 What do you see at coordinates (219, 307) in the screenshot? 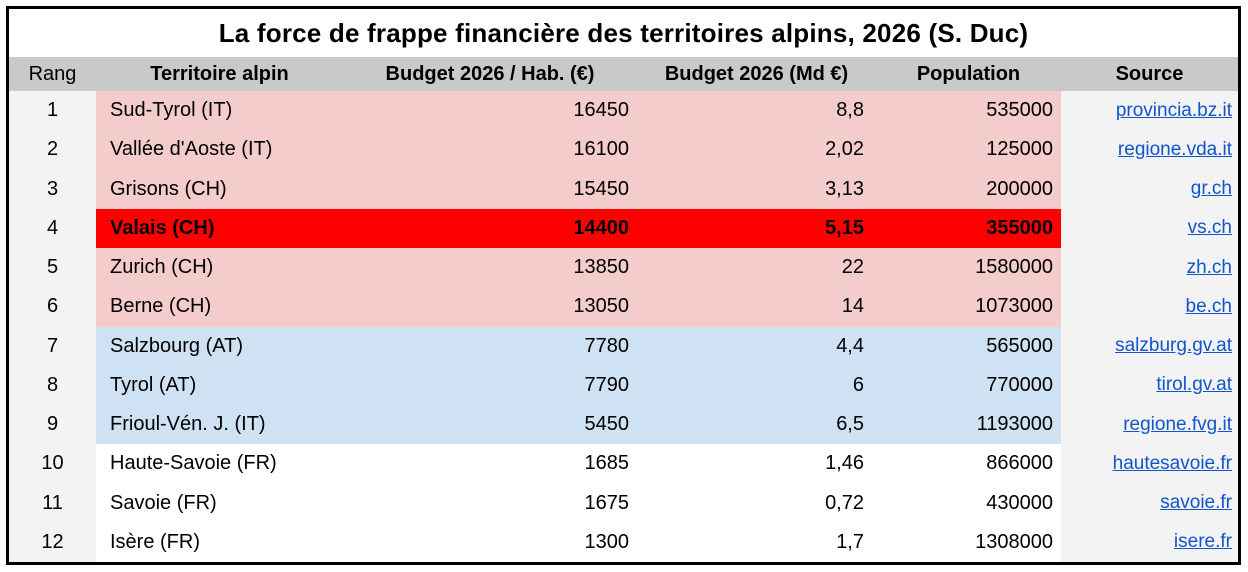
I see `territory-cell: Berne (CH)` at bounding box center [219, 307].